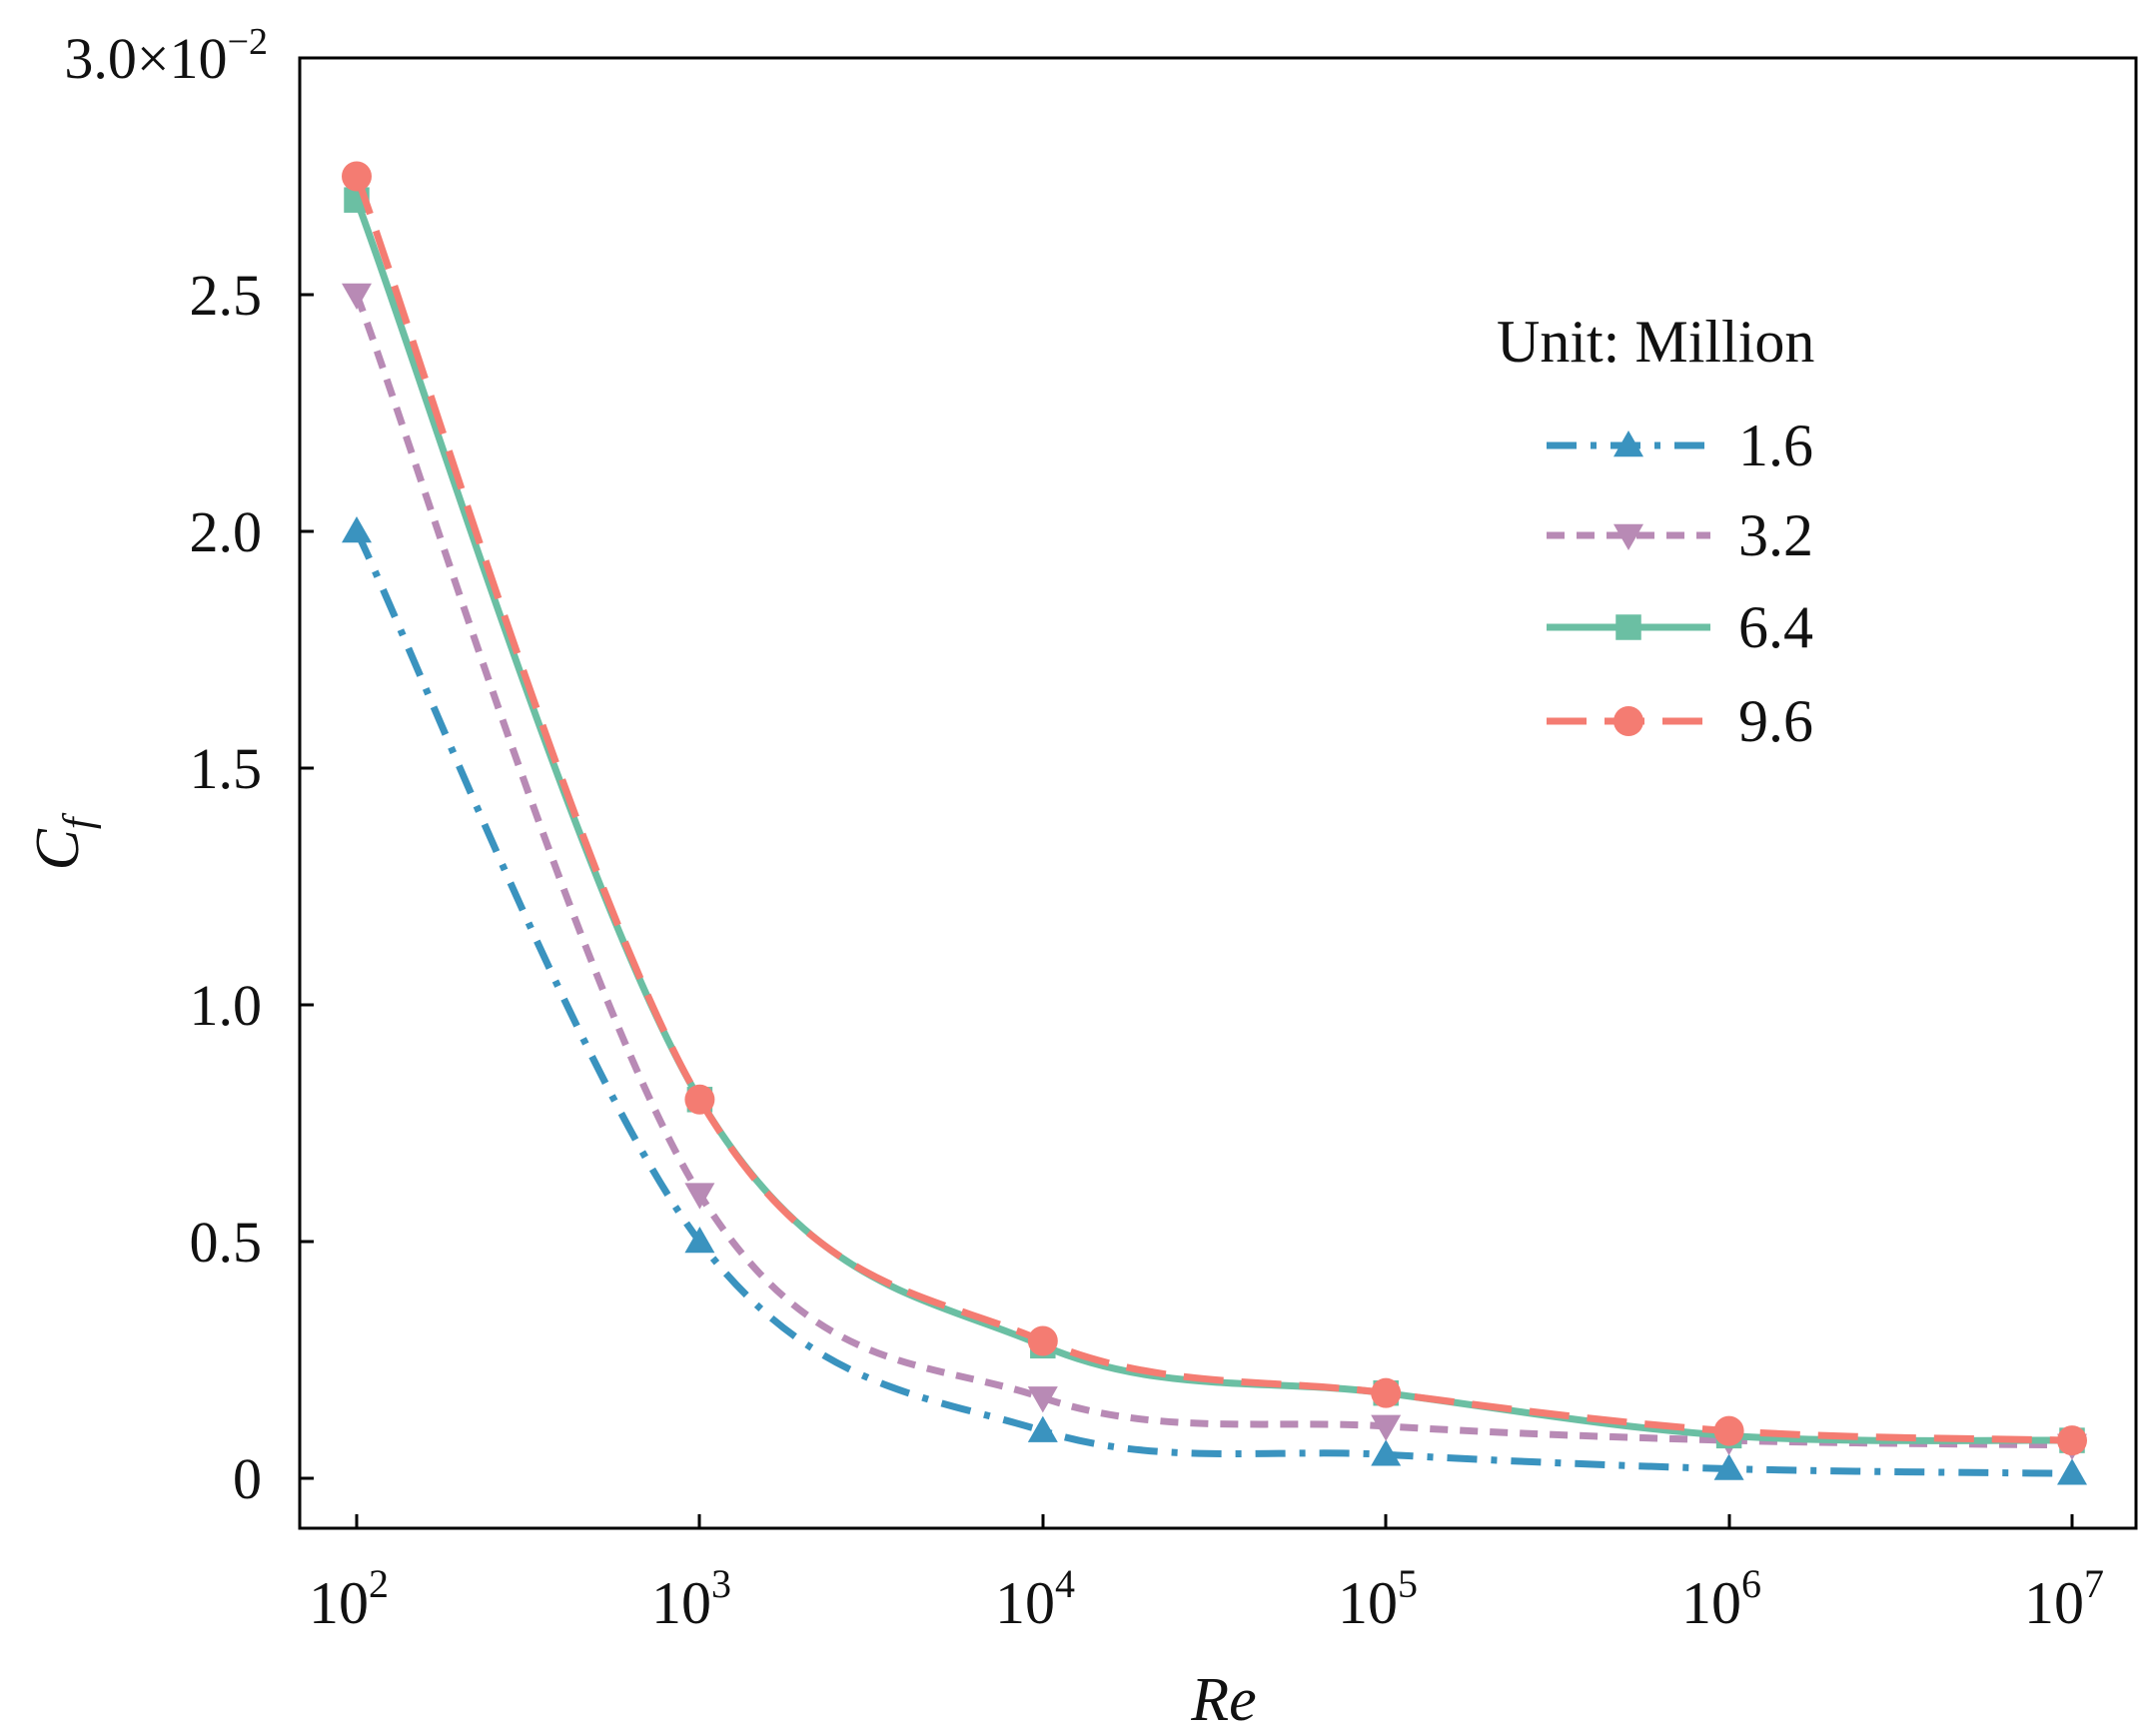 This screenshot has height=1736, width=2152. What do you see at coordinates (1378, 1598) in the screenshot?
I see `x-tick-label: 10⁵` at bounding box center [1378, 1598].